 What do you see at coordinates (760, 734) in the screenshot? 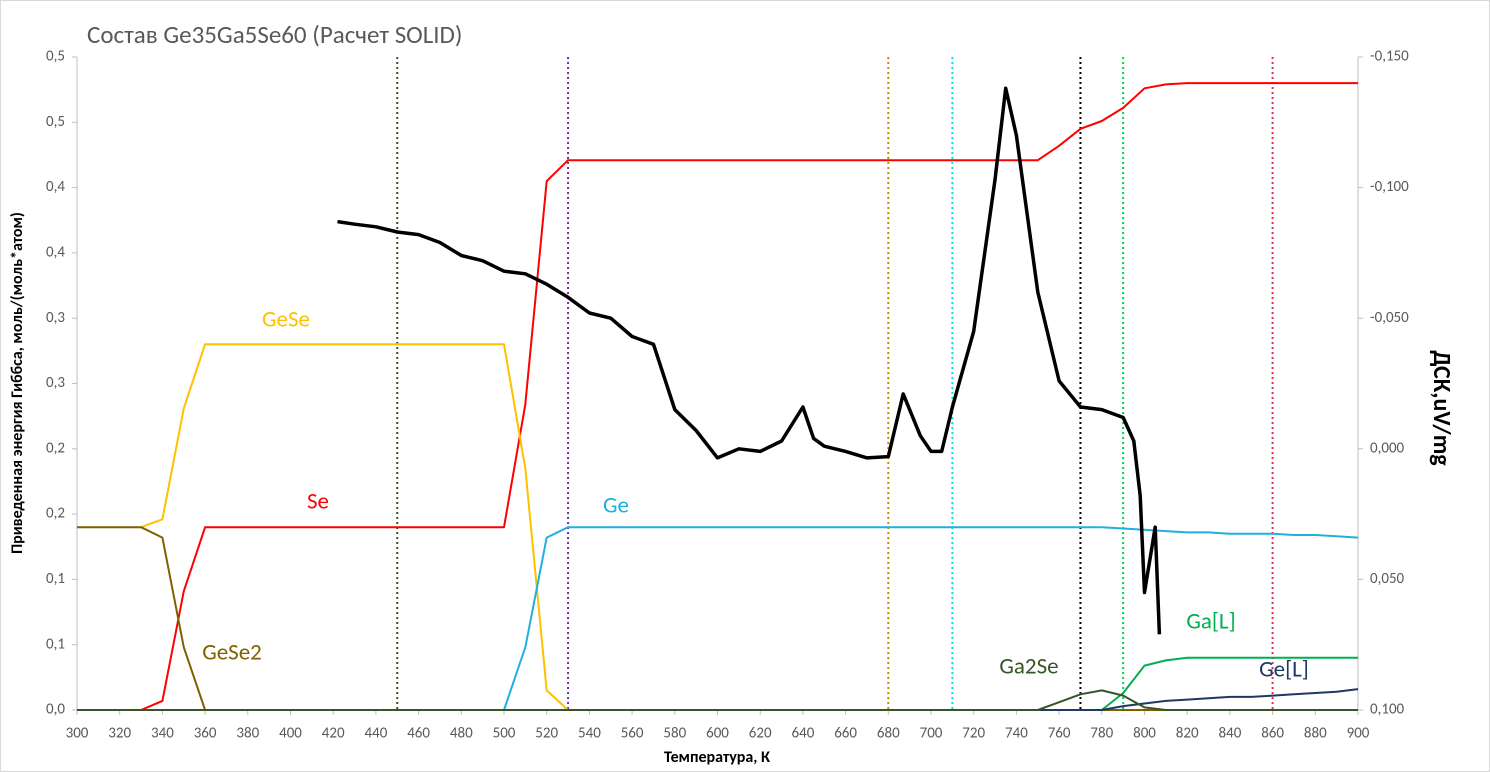
I see `x-tick-label: 620` at bounding box center [760, 734].